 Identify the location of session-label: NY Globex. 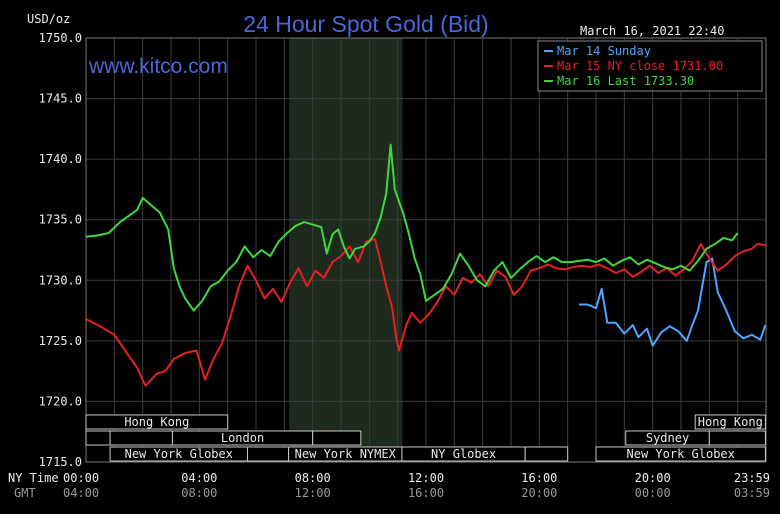
(463, 454).